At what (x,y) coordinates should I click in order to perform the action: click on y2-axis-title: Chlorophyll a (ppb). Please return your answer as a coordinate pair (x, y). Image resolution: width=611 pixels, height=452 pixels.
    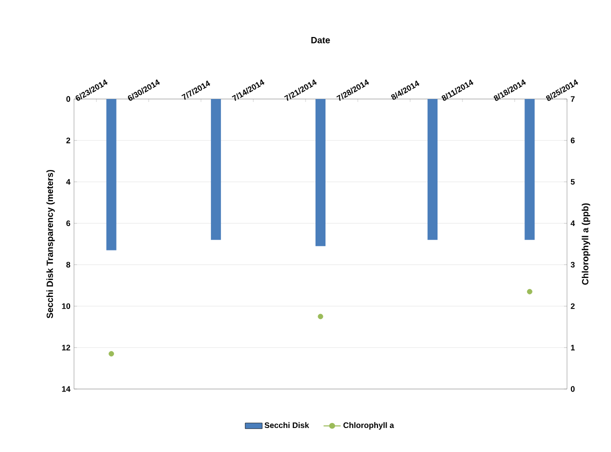
    Looking at the image, I should click on (586, 244).